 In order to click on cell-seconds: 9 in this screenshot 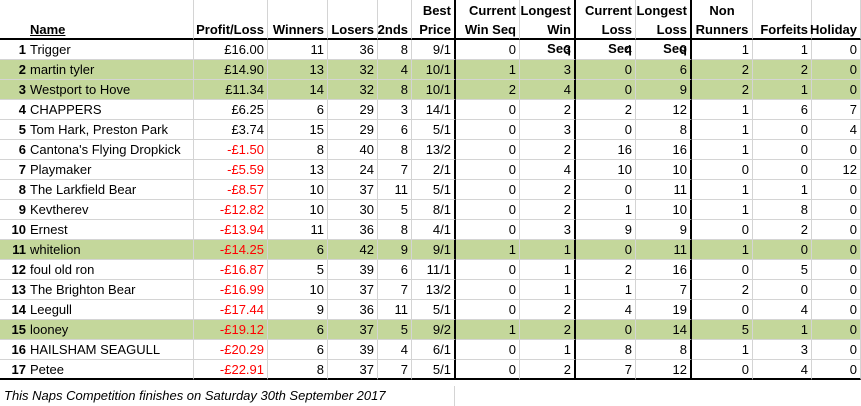, I will do `click(395, 250)`.